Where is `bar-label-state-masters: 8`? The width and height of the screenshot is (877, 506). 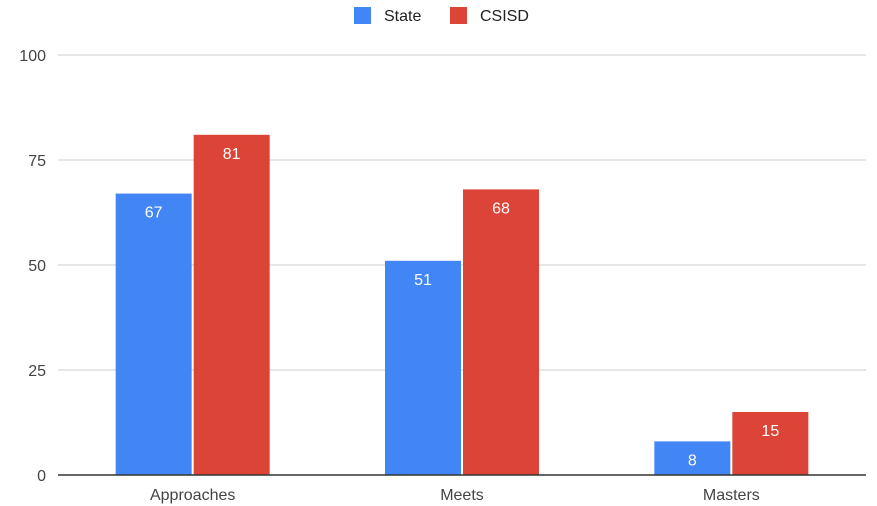
bar-label-state-masters: 8 is located at coordinates (692, 460).